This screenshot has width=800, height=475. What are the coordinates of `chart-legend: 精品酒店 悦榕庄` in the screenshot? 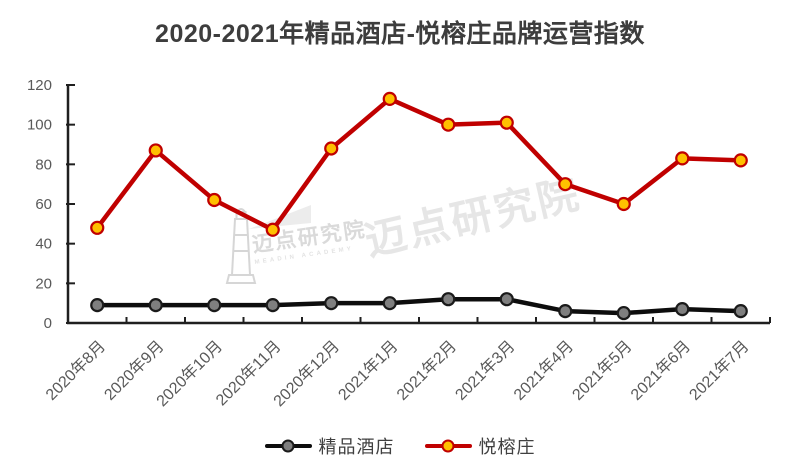 It's located at (400, 446).